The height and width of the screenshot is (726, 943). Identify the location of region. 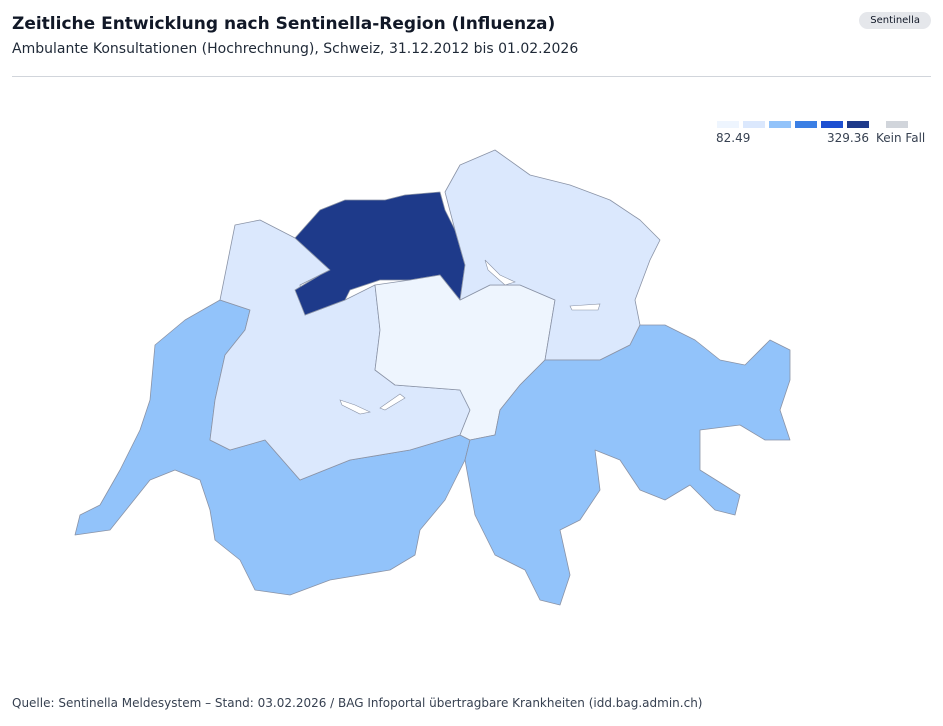
(627, 465).